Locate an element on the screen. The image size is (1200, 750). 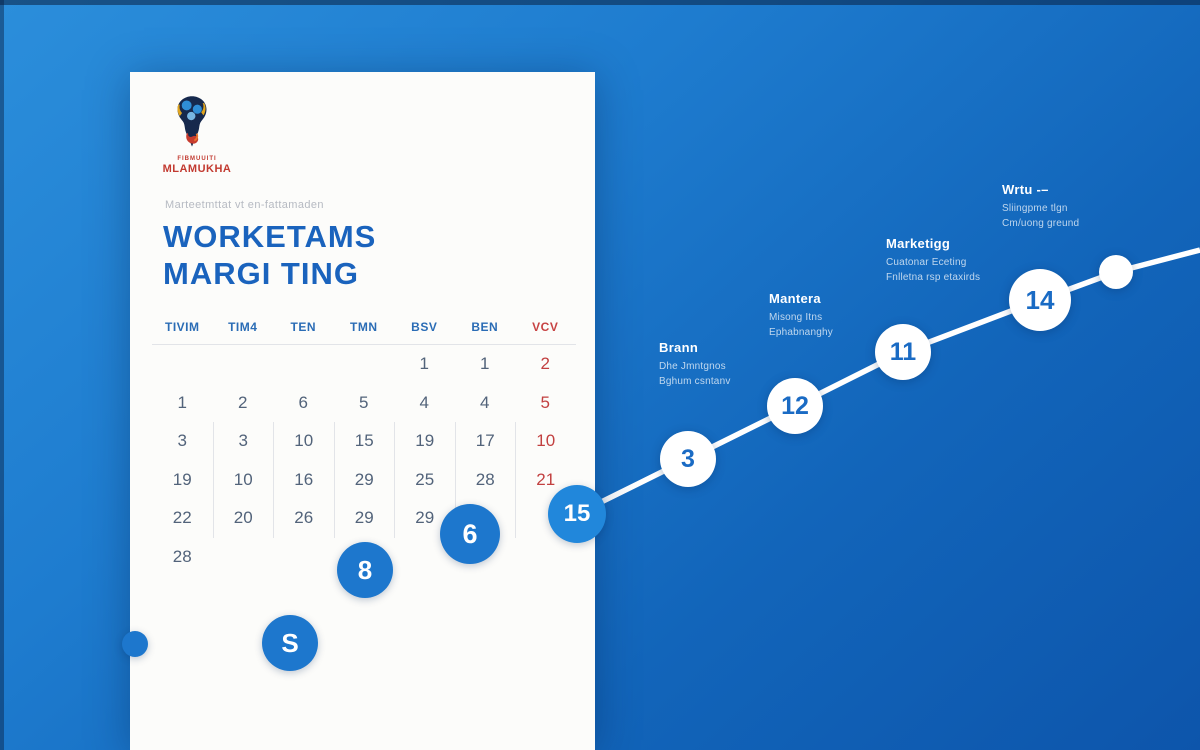
milestone-text: Dhe Jmntgnos is located at coordinates (692, 366).